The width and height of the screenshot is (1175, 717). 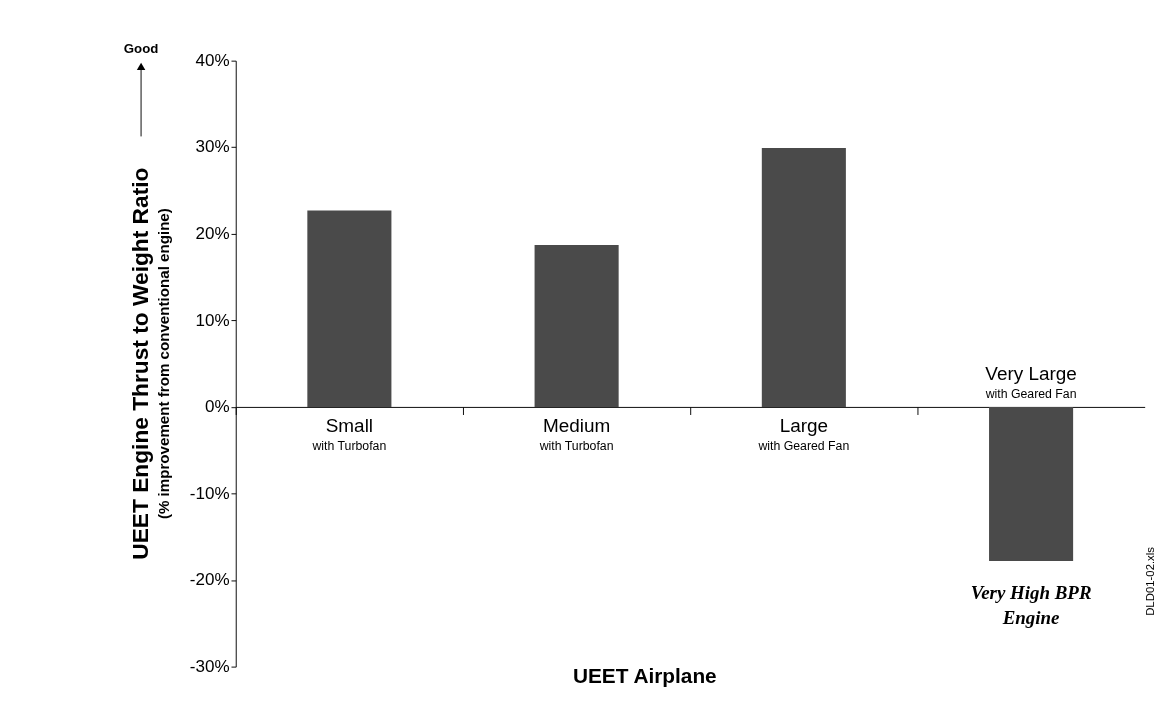 What do you see at coordinates (209, 580) in the screenshot?
I see `y-tick-label: -20%` at bounding box center [209, 580].